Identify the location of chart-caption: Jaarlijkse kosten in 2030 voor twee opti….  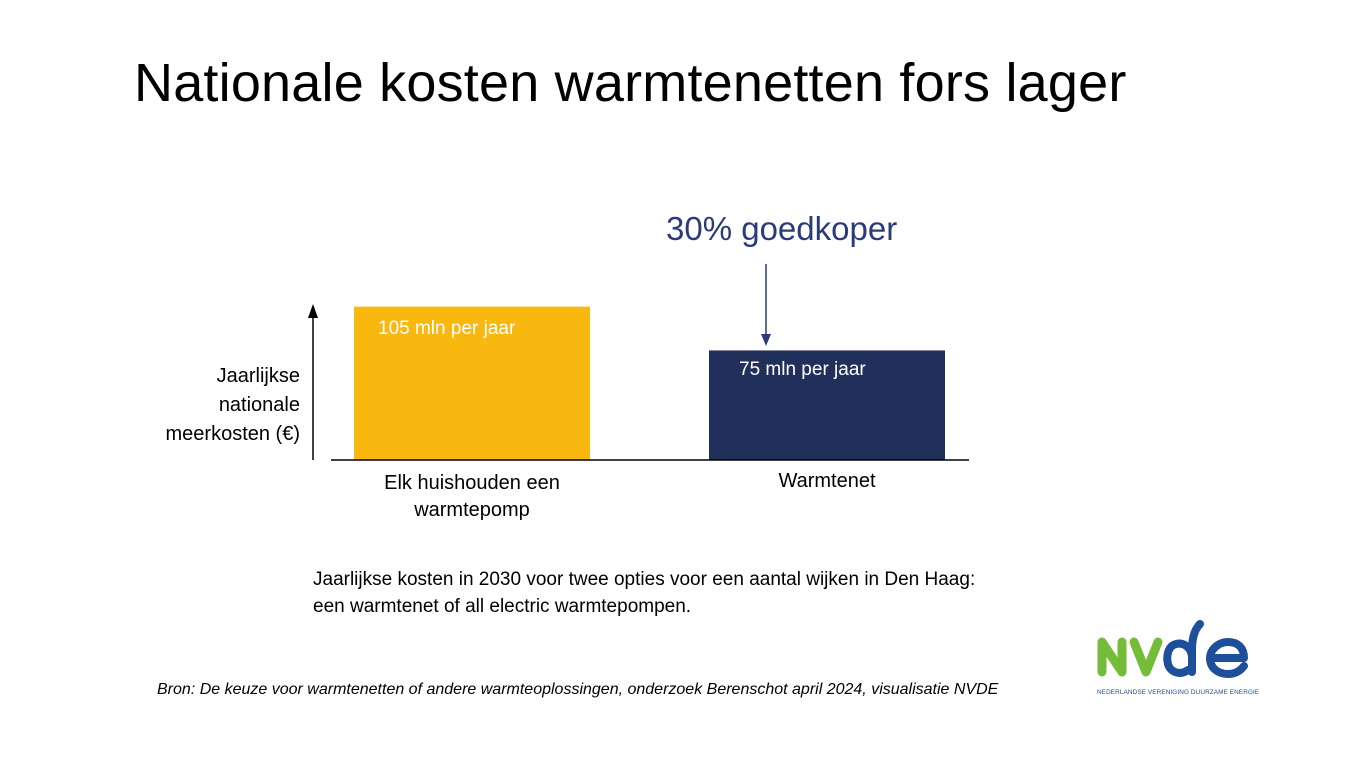
(644, 593).